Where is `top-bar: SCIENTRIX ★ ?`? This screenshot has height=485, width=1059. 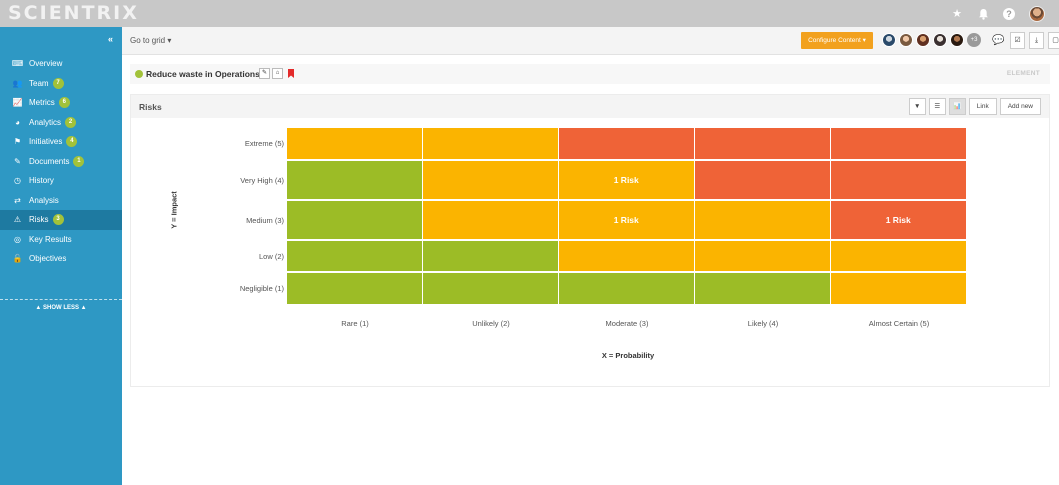
top-bar: SCIENTRIX ★ ? is located at coordinates (529, 13).